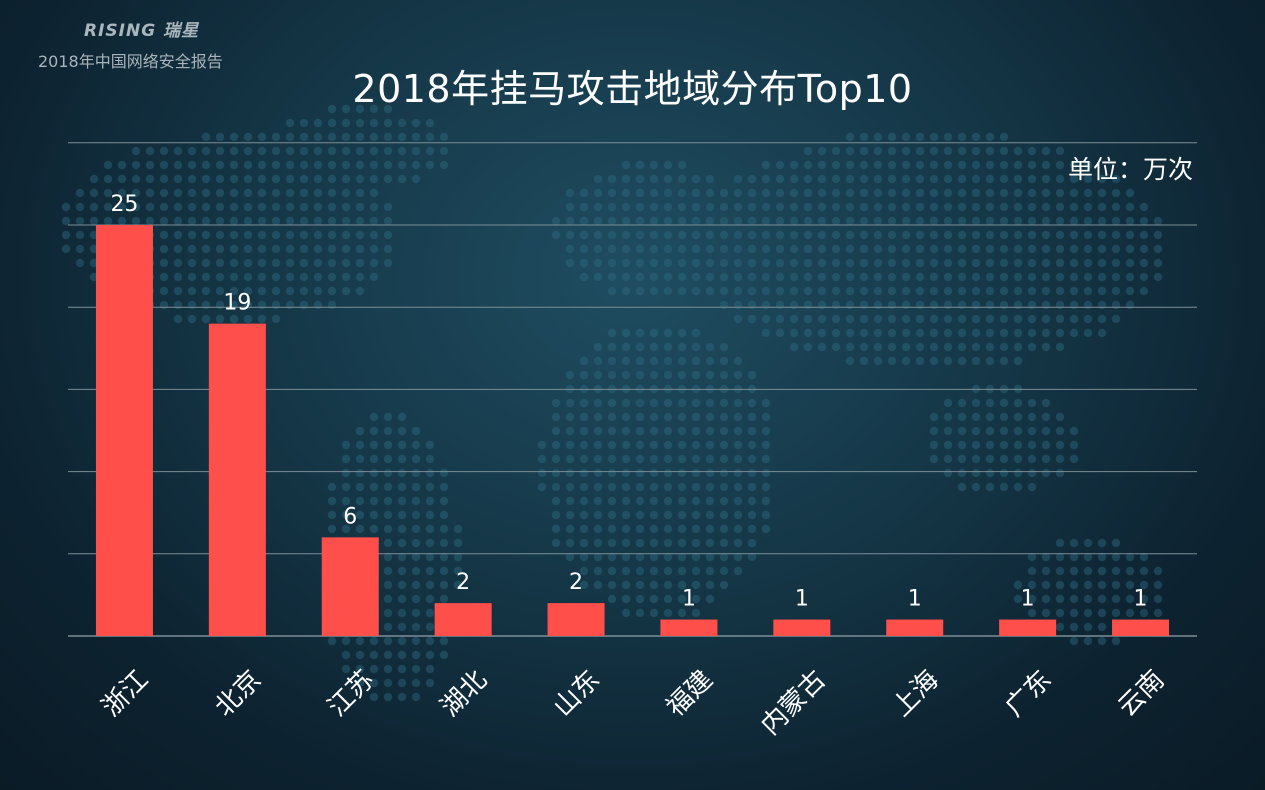  What do you see at coordinates (237, 303) in the screenshot?
I see `value-label-1: 19` at bounding box center [237, 303].